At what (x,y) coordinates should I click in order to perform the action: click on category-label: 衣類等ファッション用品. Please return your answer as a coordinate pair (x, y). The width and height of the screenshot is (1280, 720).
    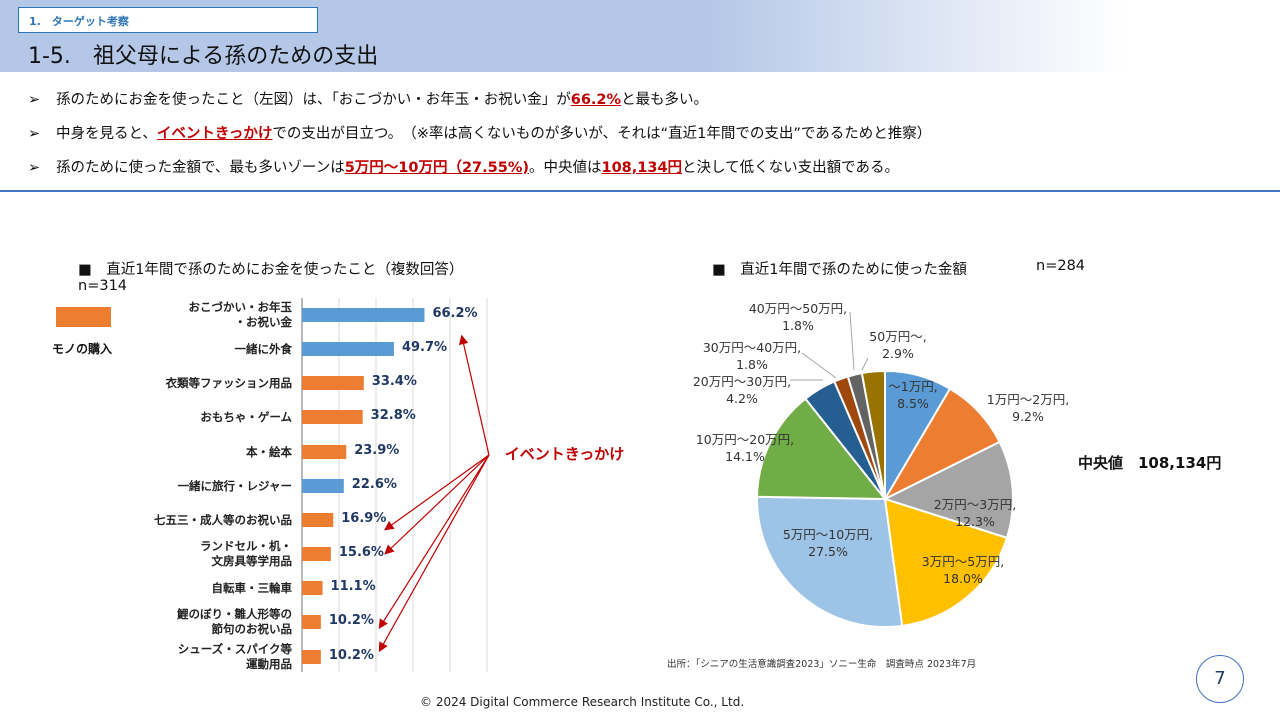
    Looking at the image, I should click on (229, 382).